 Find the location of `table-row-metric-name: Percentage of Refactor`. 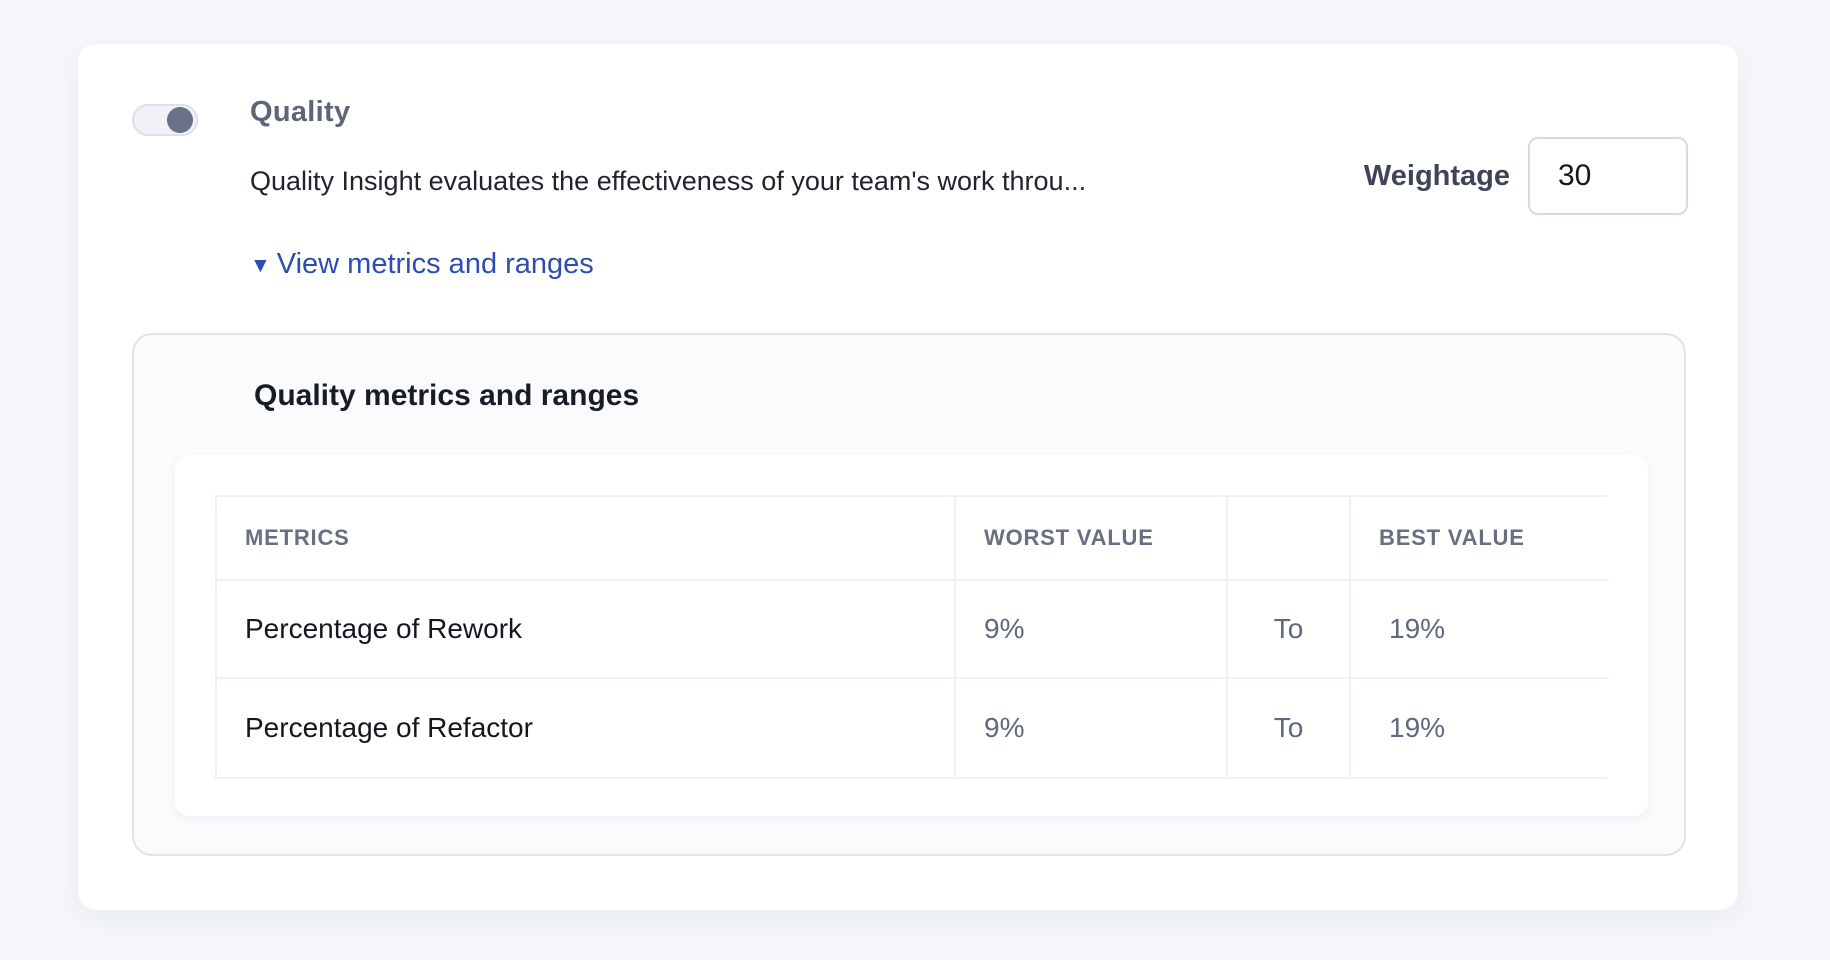

table-row-metric-name: Percentage of Refactor is located at coordinates (586, 728).